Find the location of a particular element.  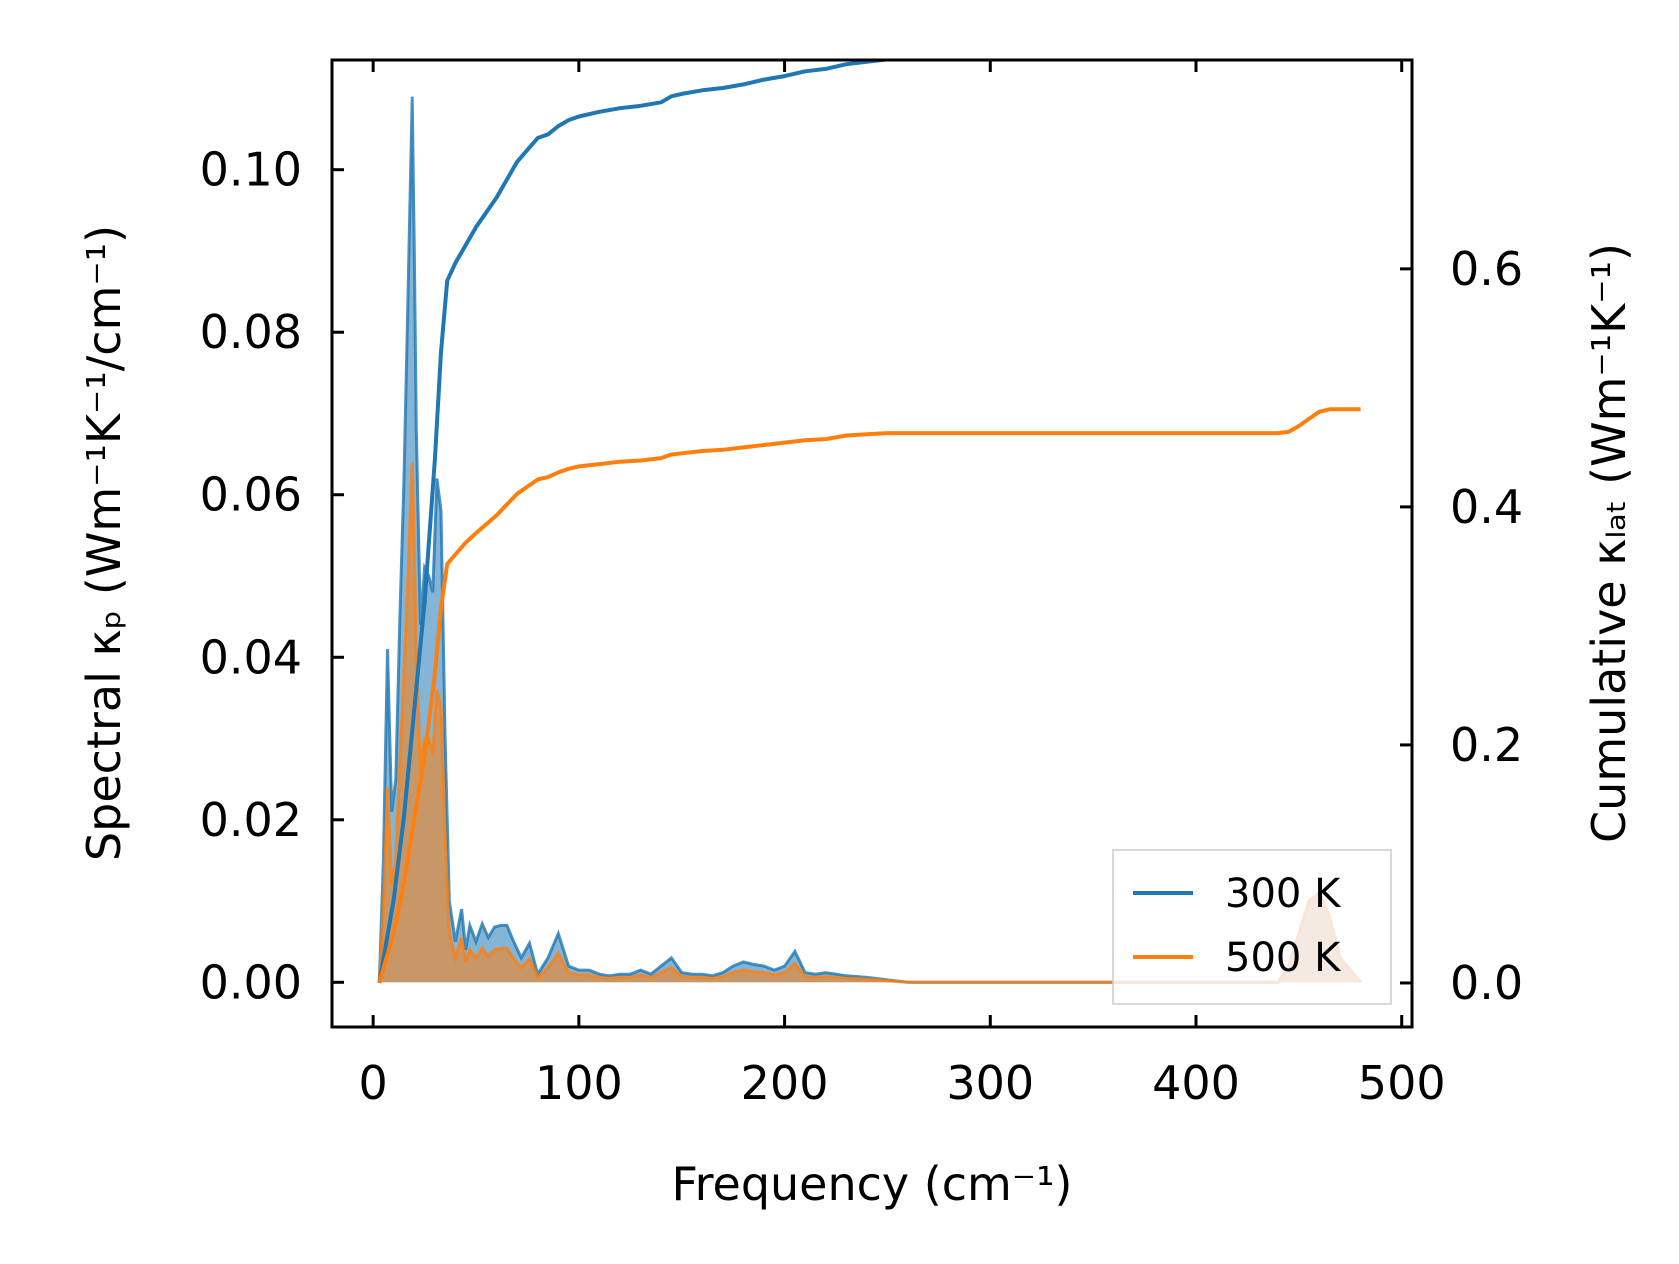

x-axis-title: Frequency (cm⁻¹) is located at coordinates (872, 1184).